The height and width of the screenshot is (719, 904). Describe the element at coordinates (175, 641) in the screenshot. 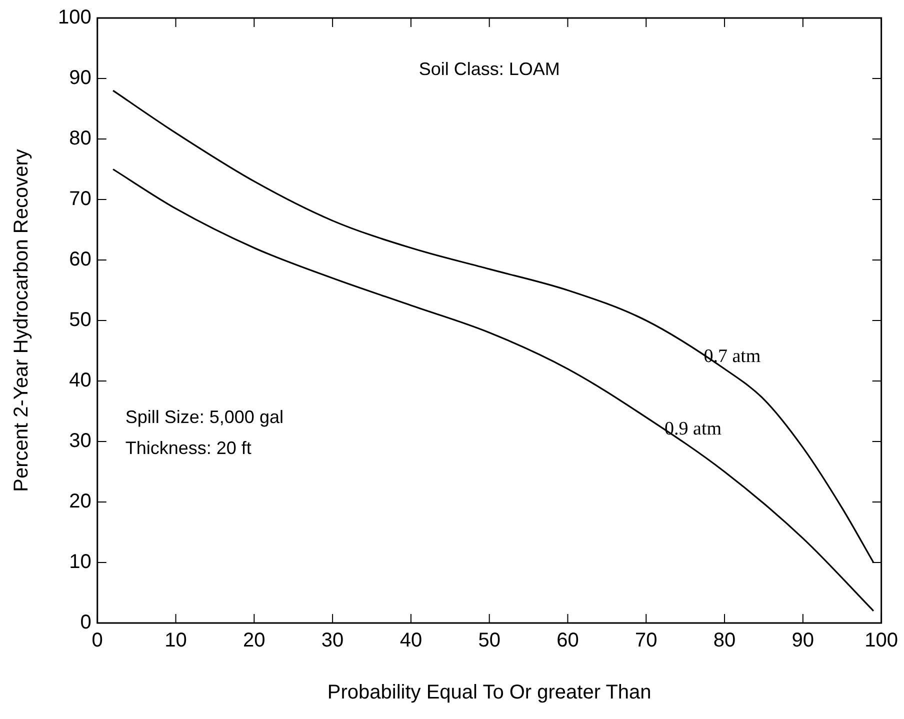

I see `x-tick-label: 10` at that location.